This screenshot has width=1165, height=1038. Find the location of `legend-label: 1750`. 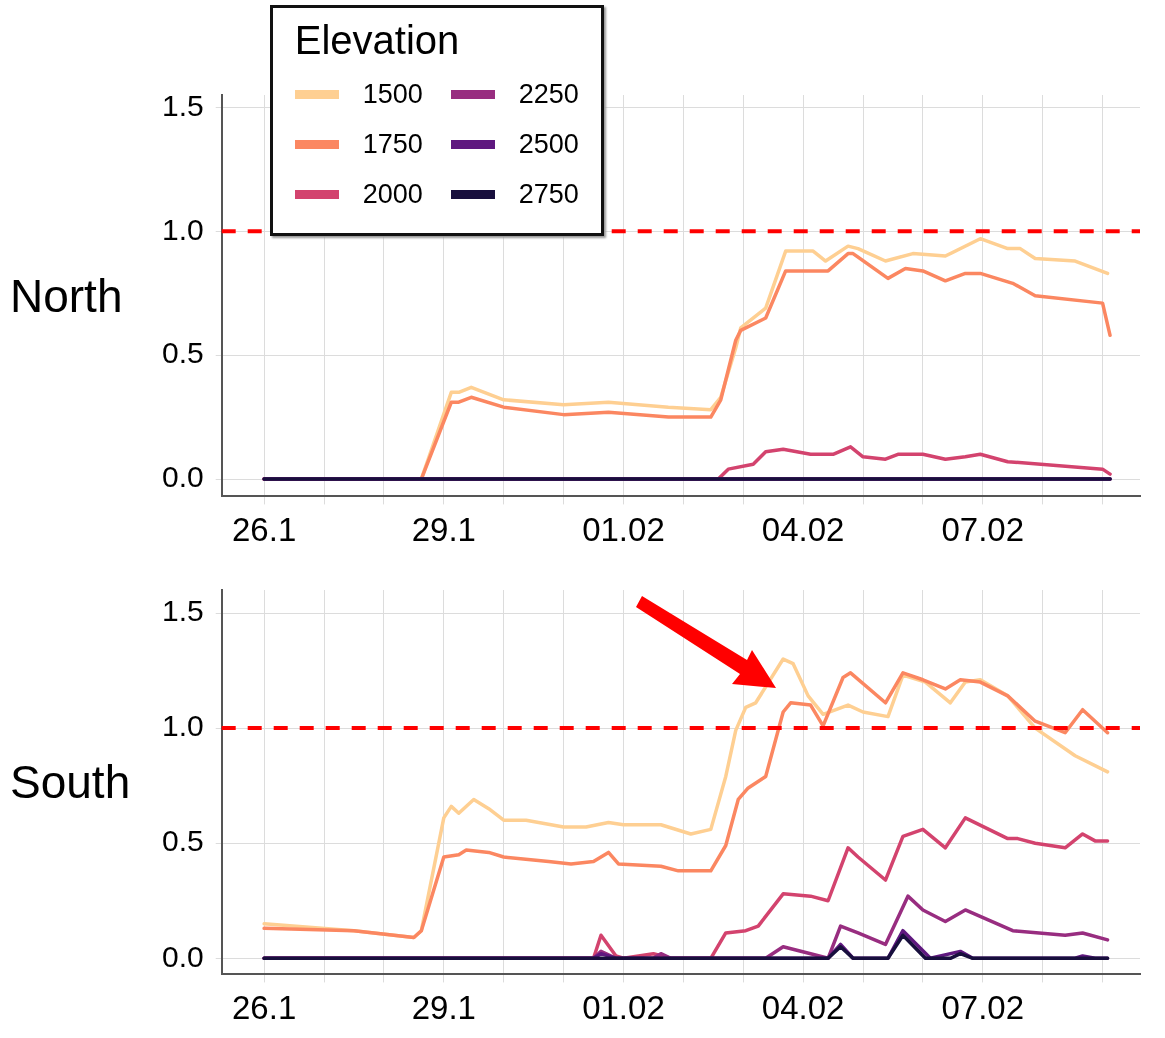

legend-label: 1750 is located at coordinates (392, 144).